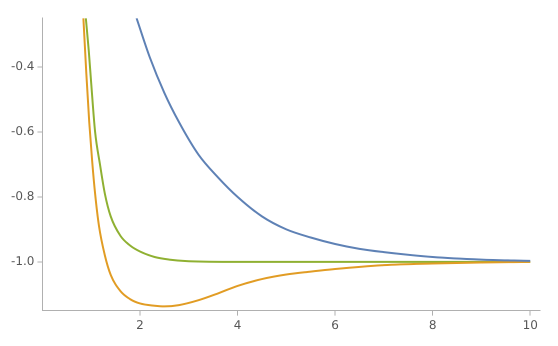  What do you see at coordinates (22, 66) in the screenshot?
I see `y-tick-label: -0.4` at bounding box center [22, 66].